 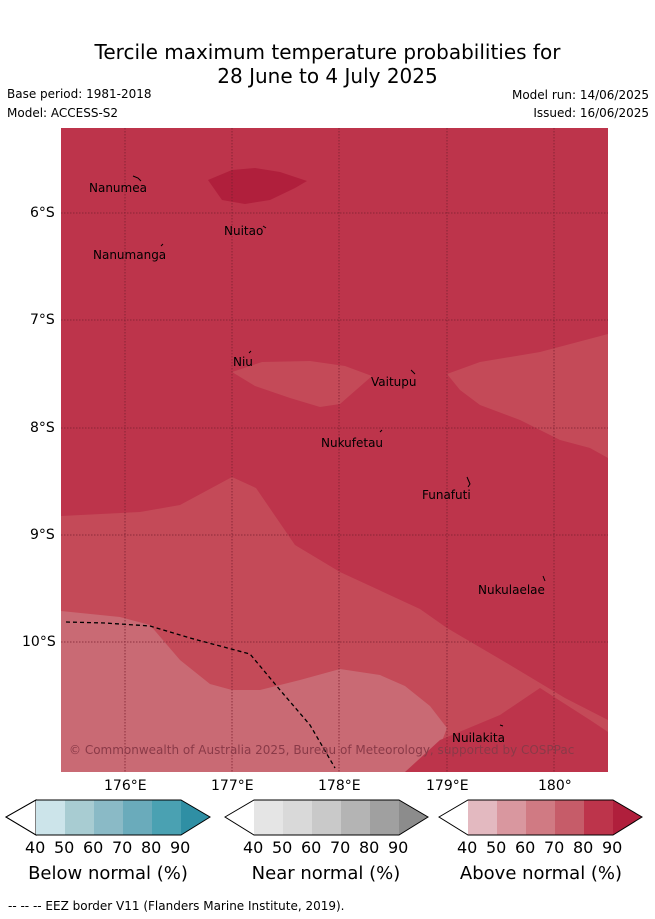 I want to click on title-line-2: 28 June to 4 July 2025, so click(x=327, y=76).